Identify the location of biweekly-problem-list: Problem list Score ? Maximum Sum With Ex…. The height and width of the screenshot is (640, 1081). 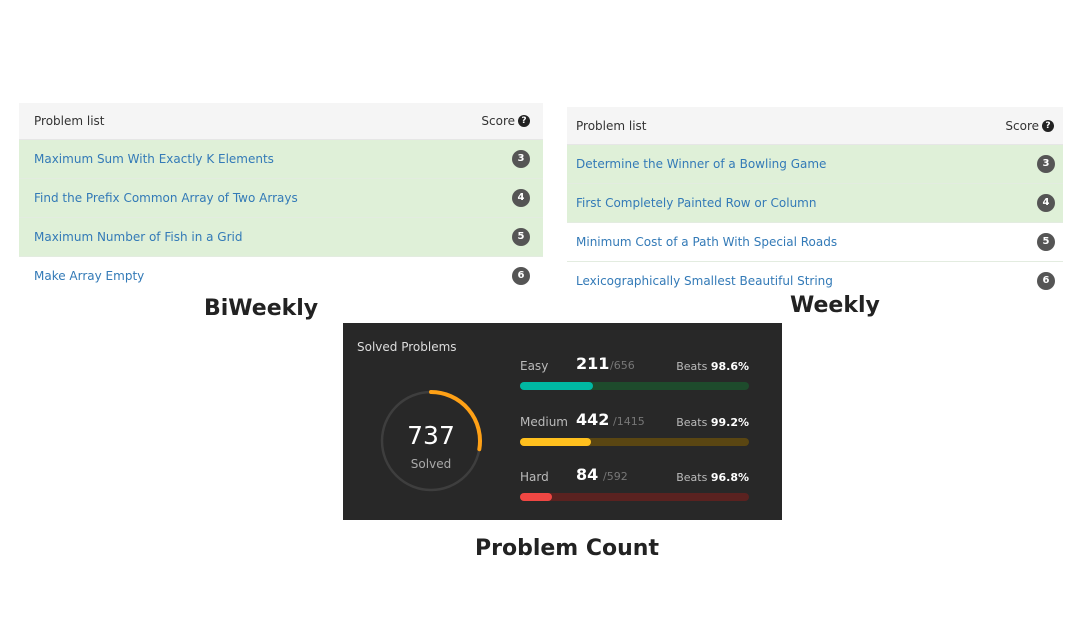
(281, 197).